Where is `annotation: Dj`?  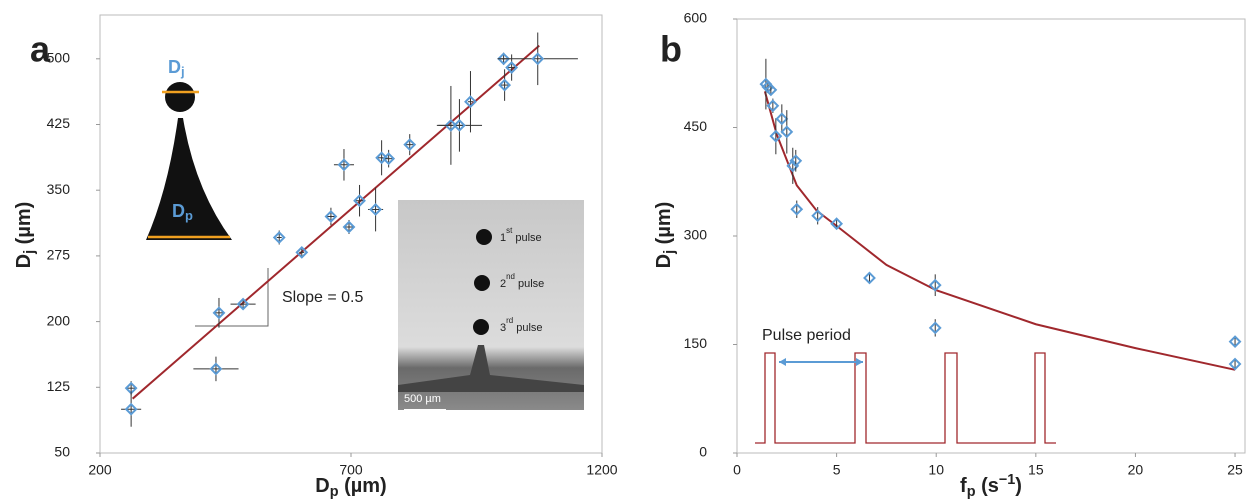
annotation: Dj is located at coordinates (176, 68).